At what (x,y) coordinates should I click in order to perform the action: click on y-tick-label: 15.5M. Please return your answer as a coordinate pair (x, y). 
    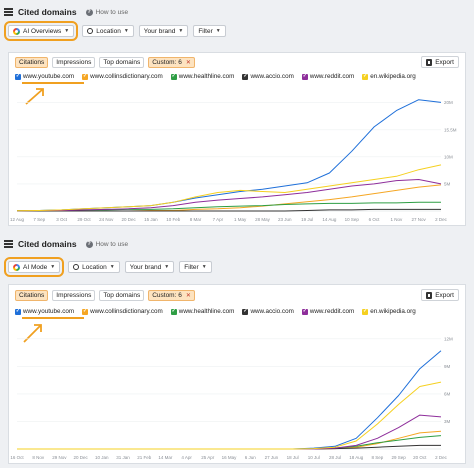
    Looking at the image, I should click on (450, 129).